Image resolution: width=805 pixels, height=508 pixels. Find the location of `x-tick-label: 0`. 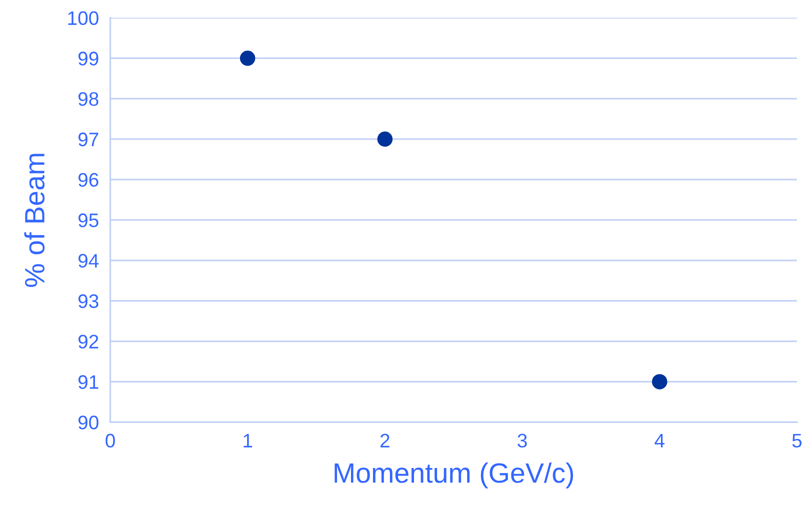

x-tick-label: 0 is located at coordinates (110, 441).